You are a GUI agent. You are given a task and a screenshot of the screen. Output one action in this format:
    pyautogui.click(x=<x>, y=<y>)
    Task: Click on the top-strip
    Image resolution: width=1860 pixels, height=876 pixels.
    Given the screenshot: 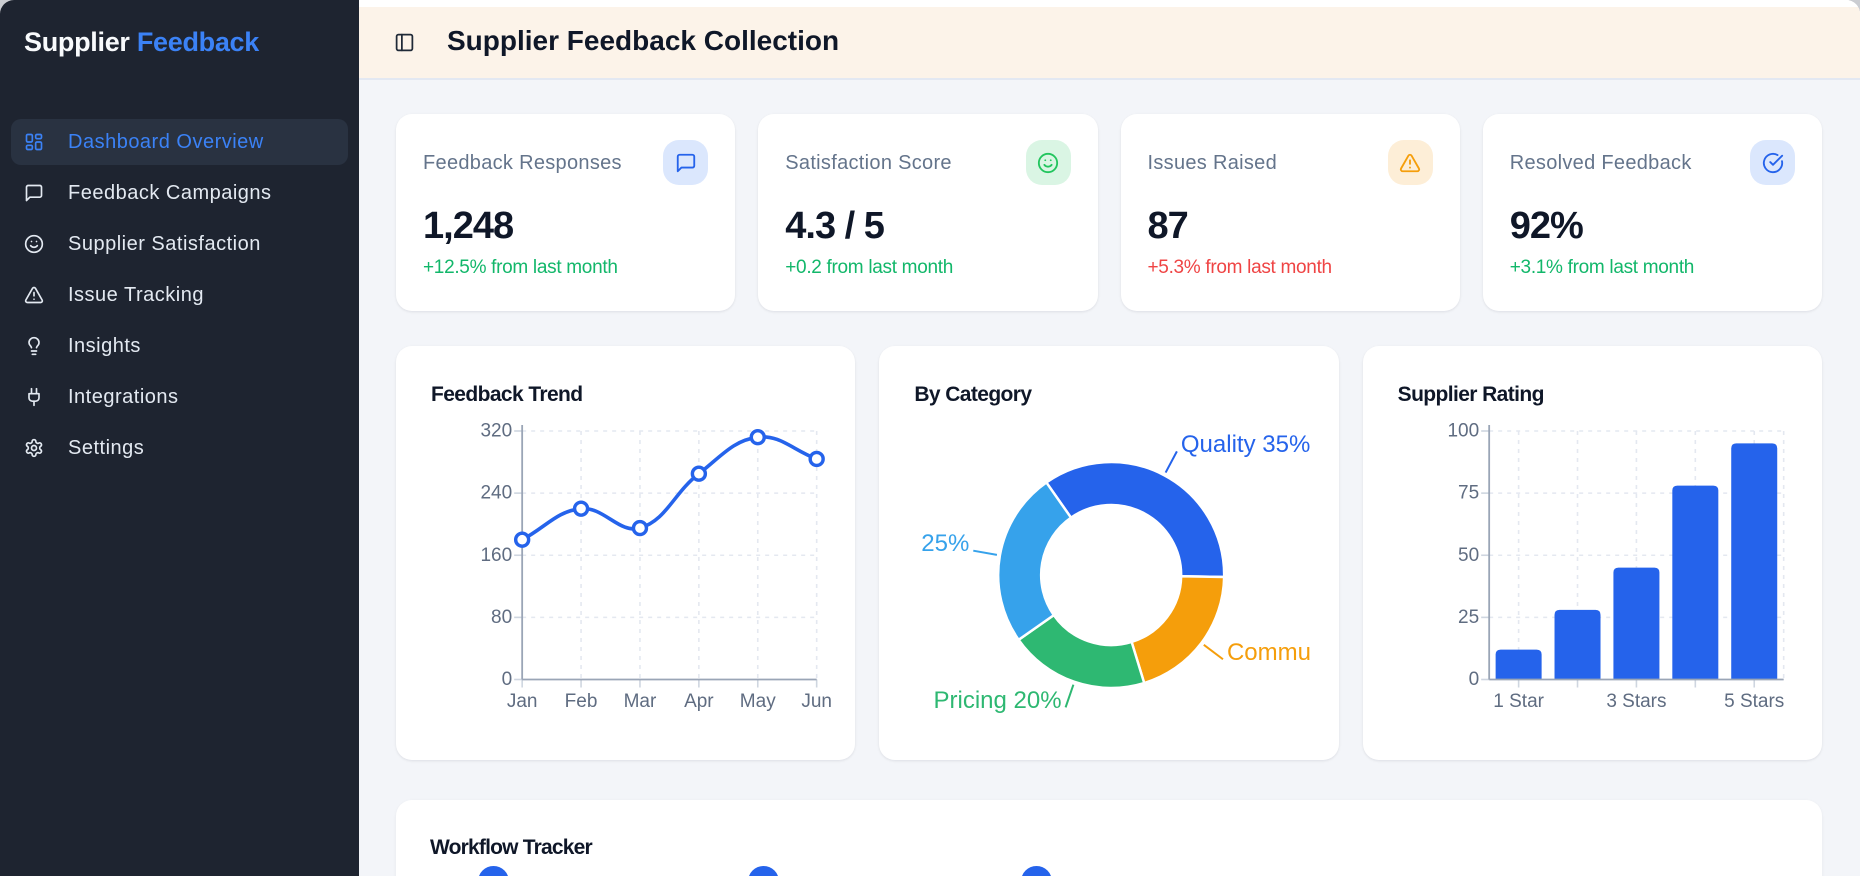 What is the action you would take?
    pyautogui.click(x=1109, y=3)
    